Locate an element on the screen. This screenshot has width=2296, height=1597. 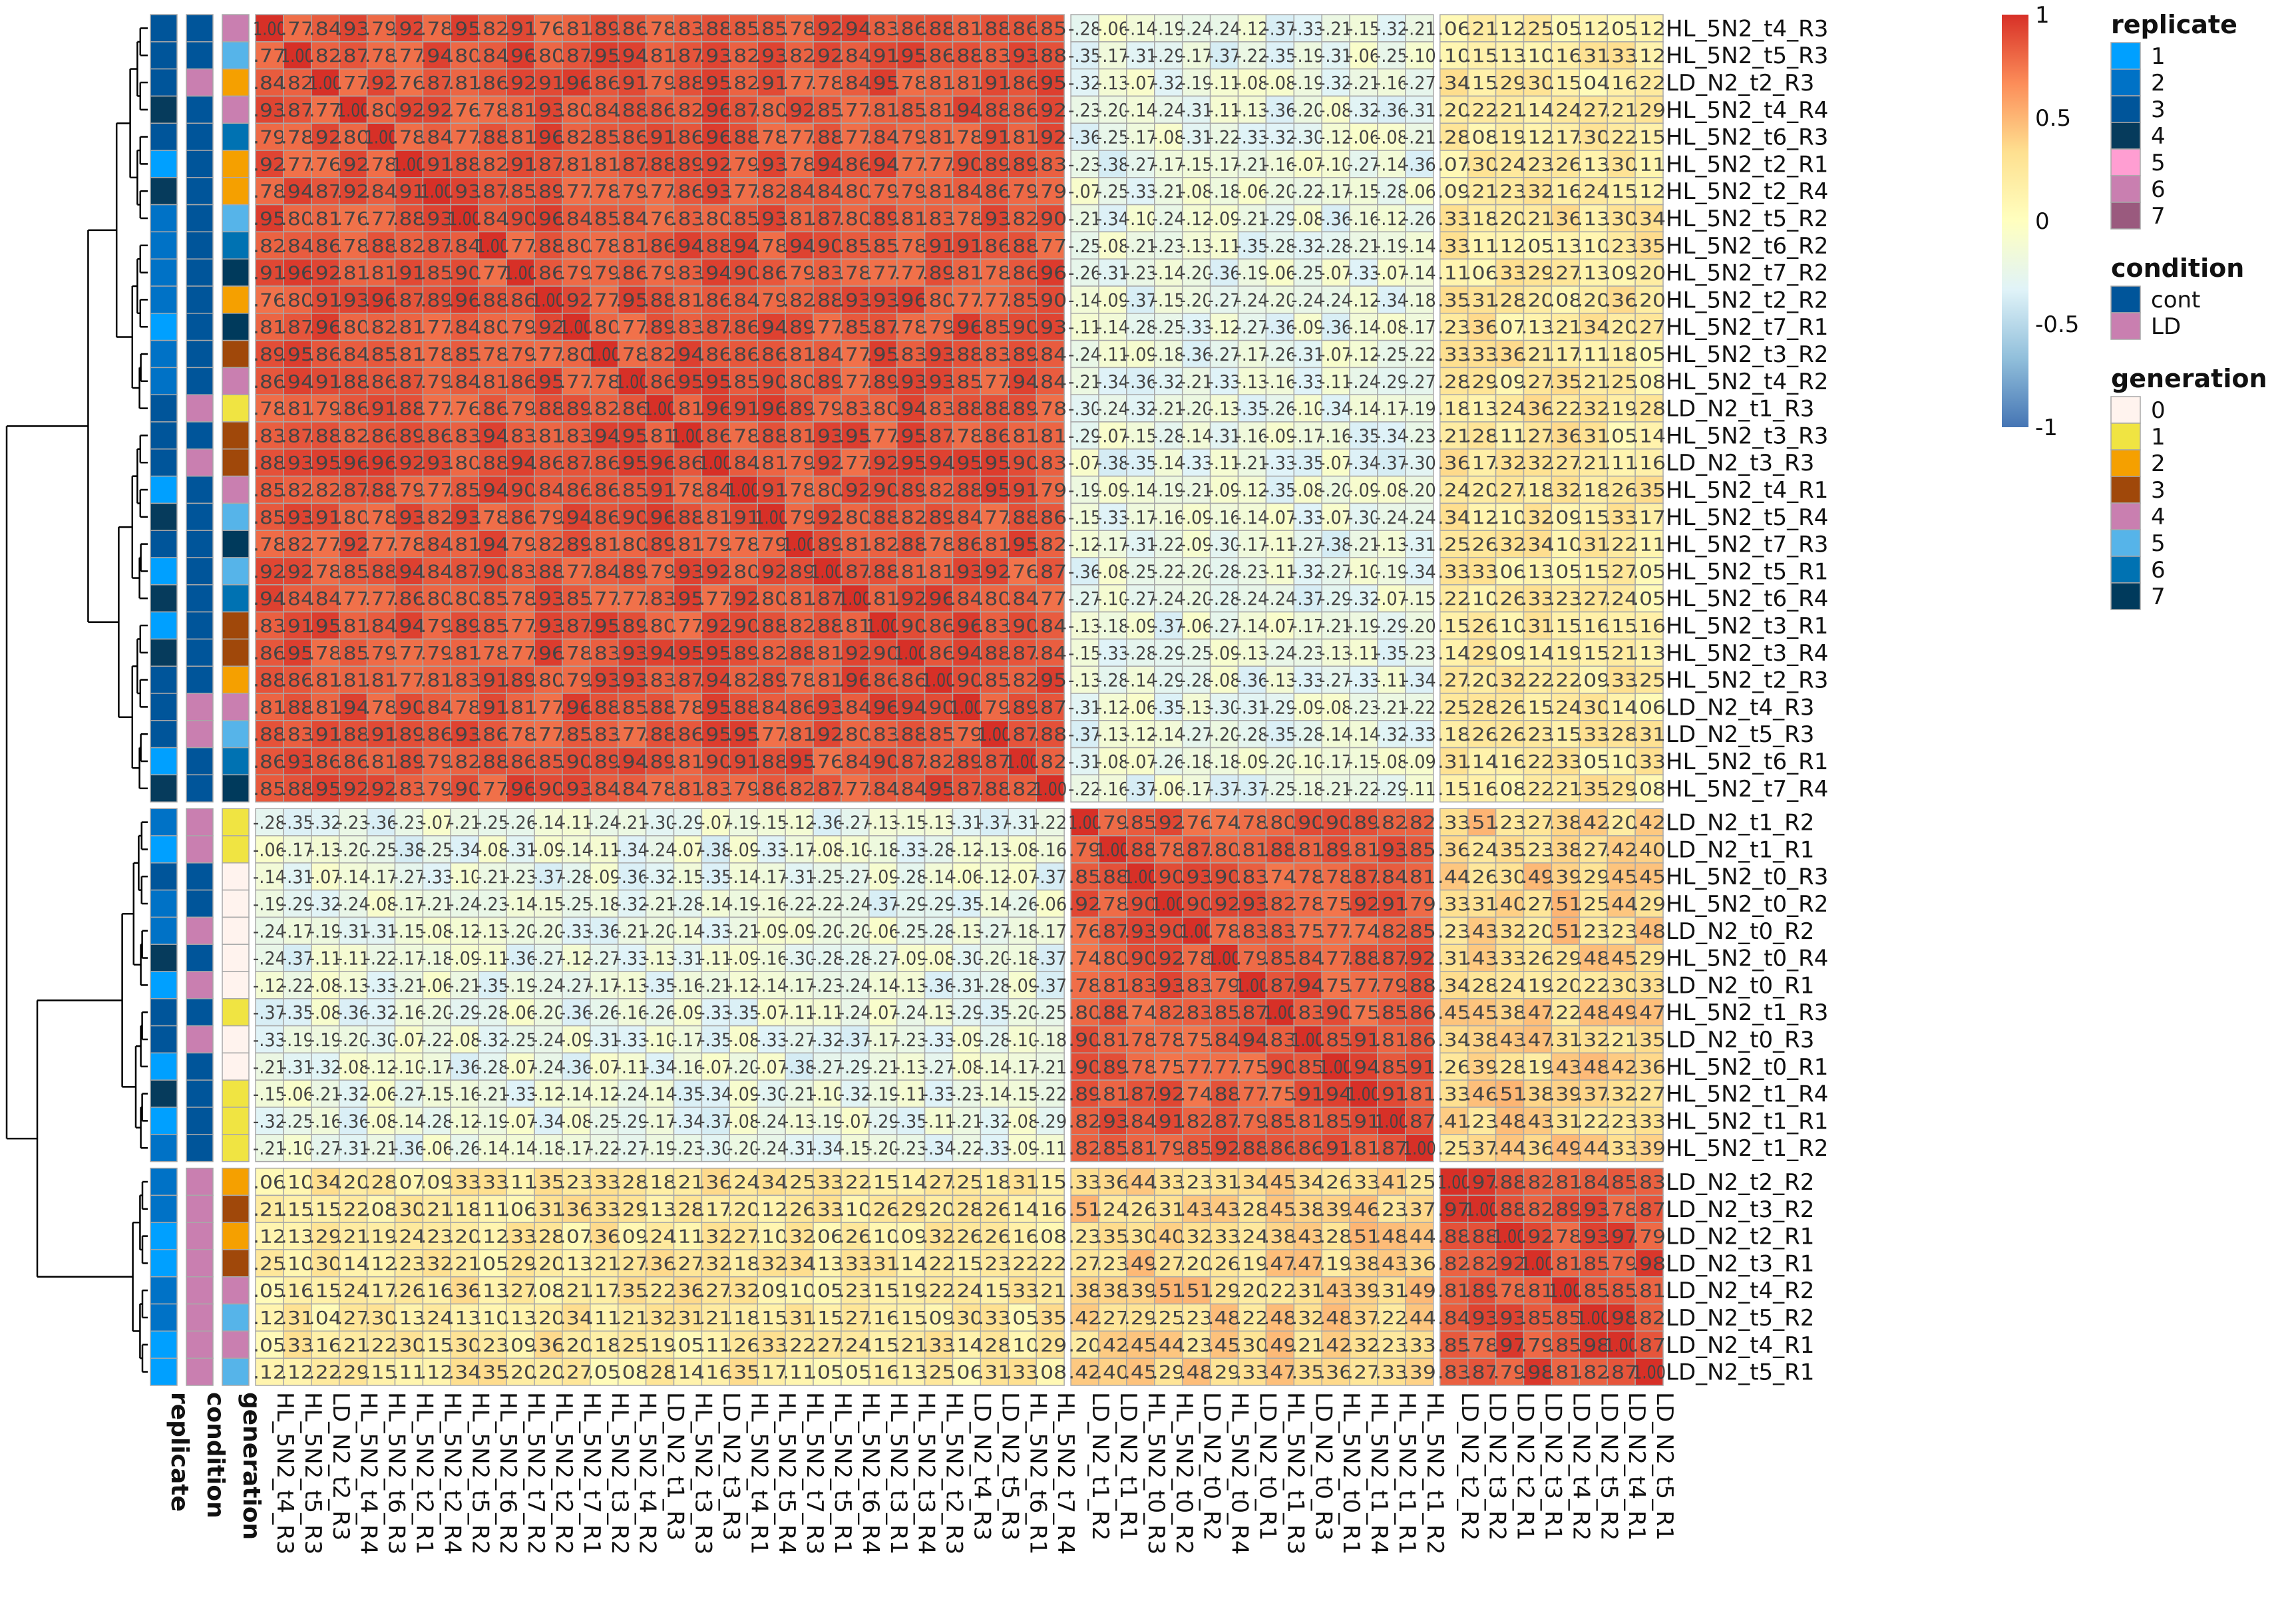
heatmap-cell-value: -.37 is located at coordinates (1050, 877).